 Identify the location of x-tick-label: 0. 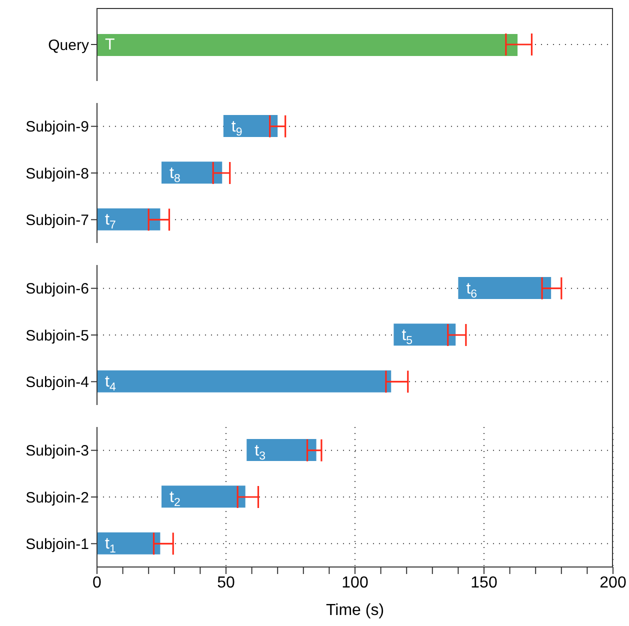
(97, 583).